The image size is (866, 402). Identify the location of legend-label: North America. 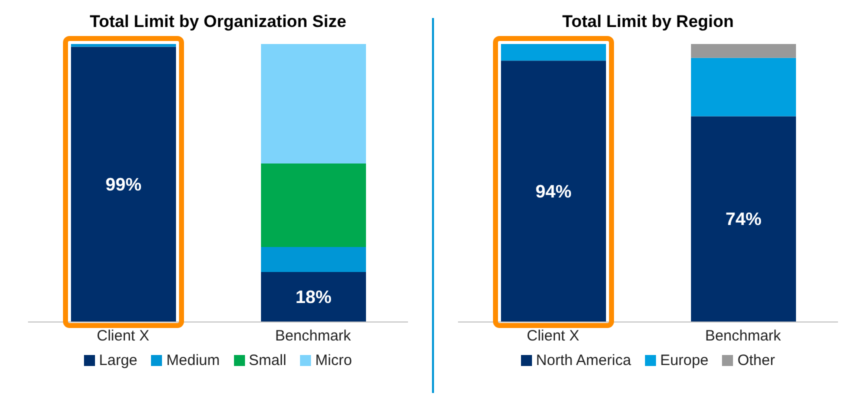
(583, 360).